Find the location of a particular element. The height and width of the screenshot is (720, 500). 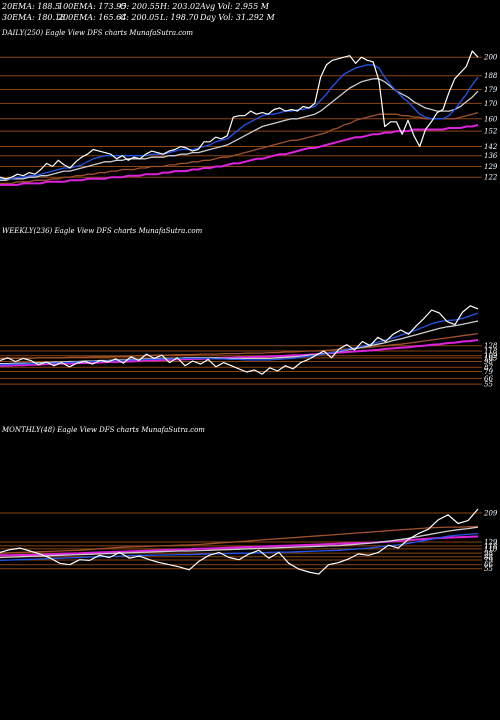

stat-ema20: 20EMA: 188.5 is located at coordinates (30, 6).